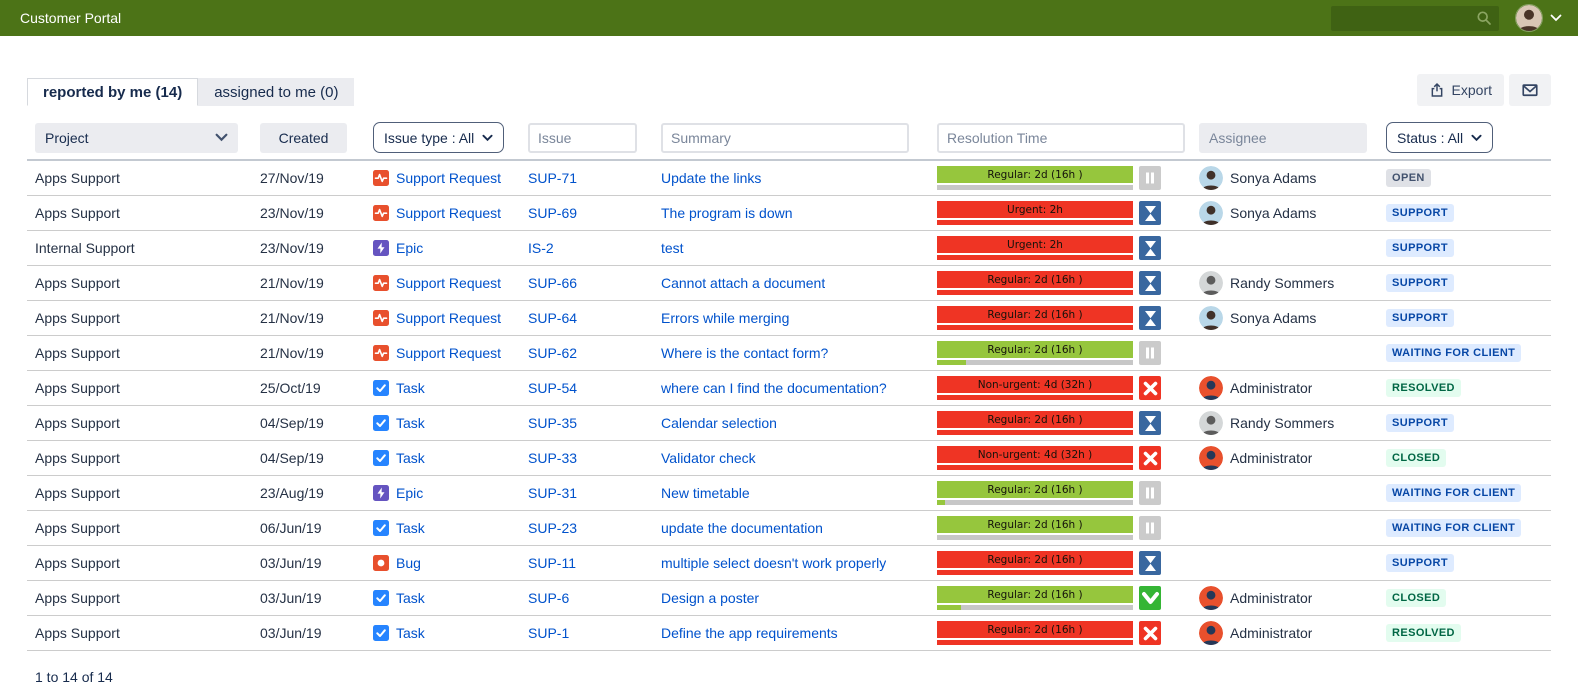 This screenshot has height=693, width=1578. I want to click on assignee-filter-input, so click(1283, 137).